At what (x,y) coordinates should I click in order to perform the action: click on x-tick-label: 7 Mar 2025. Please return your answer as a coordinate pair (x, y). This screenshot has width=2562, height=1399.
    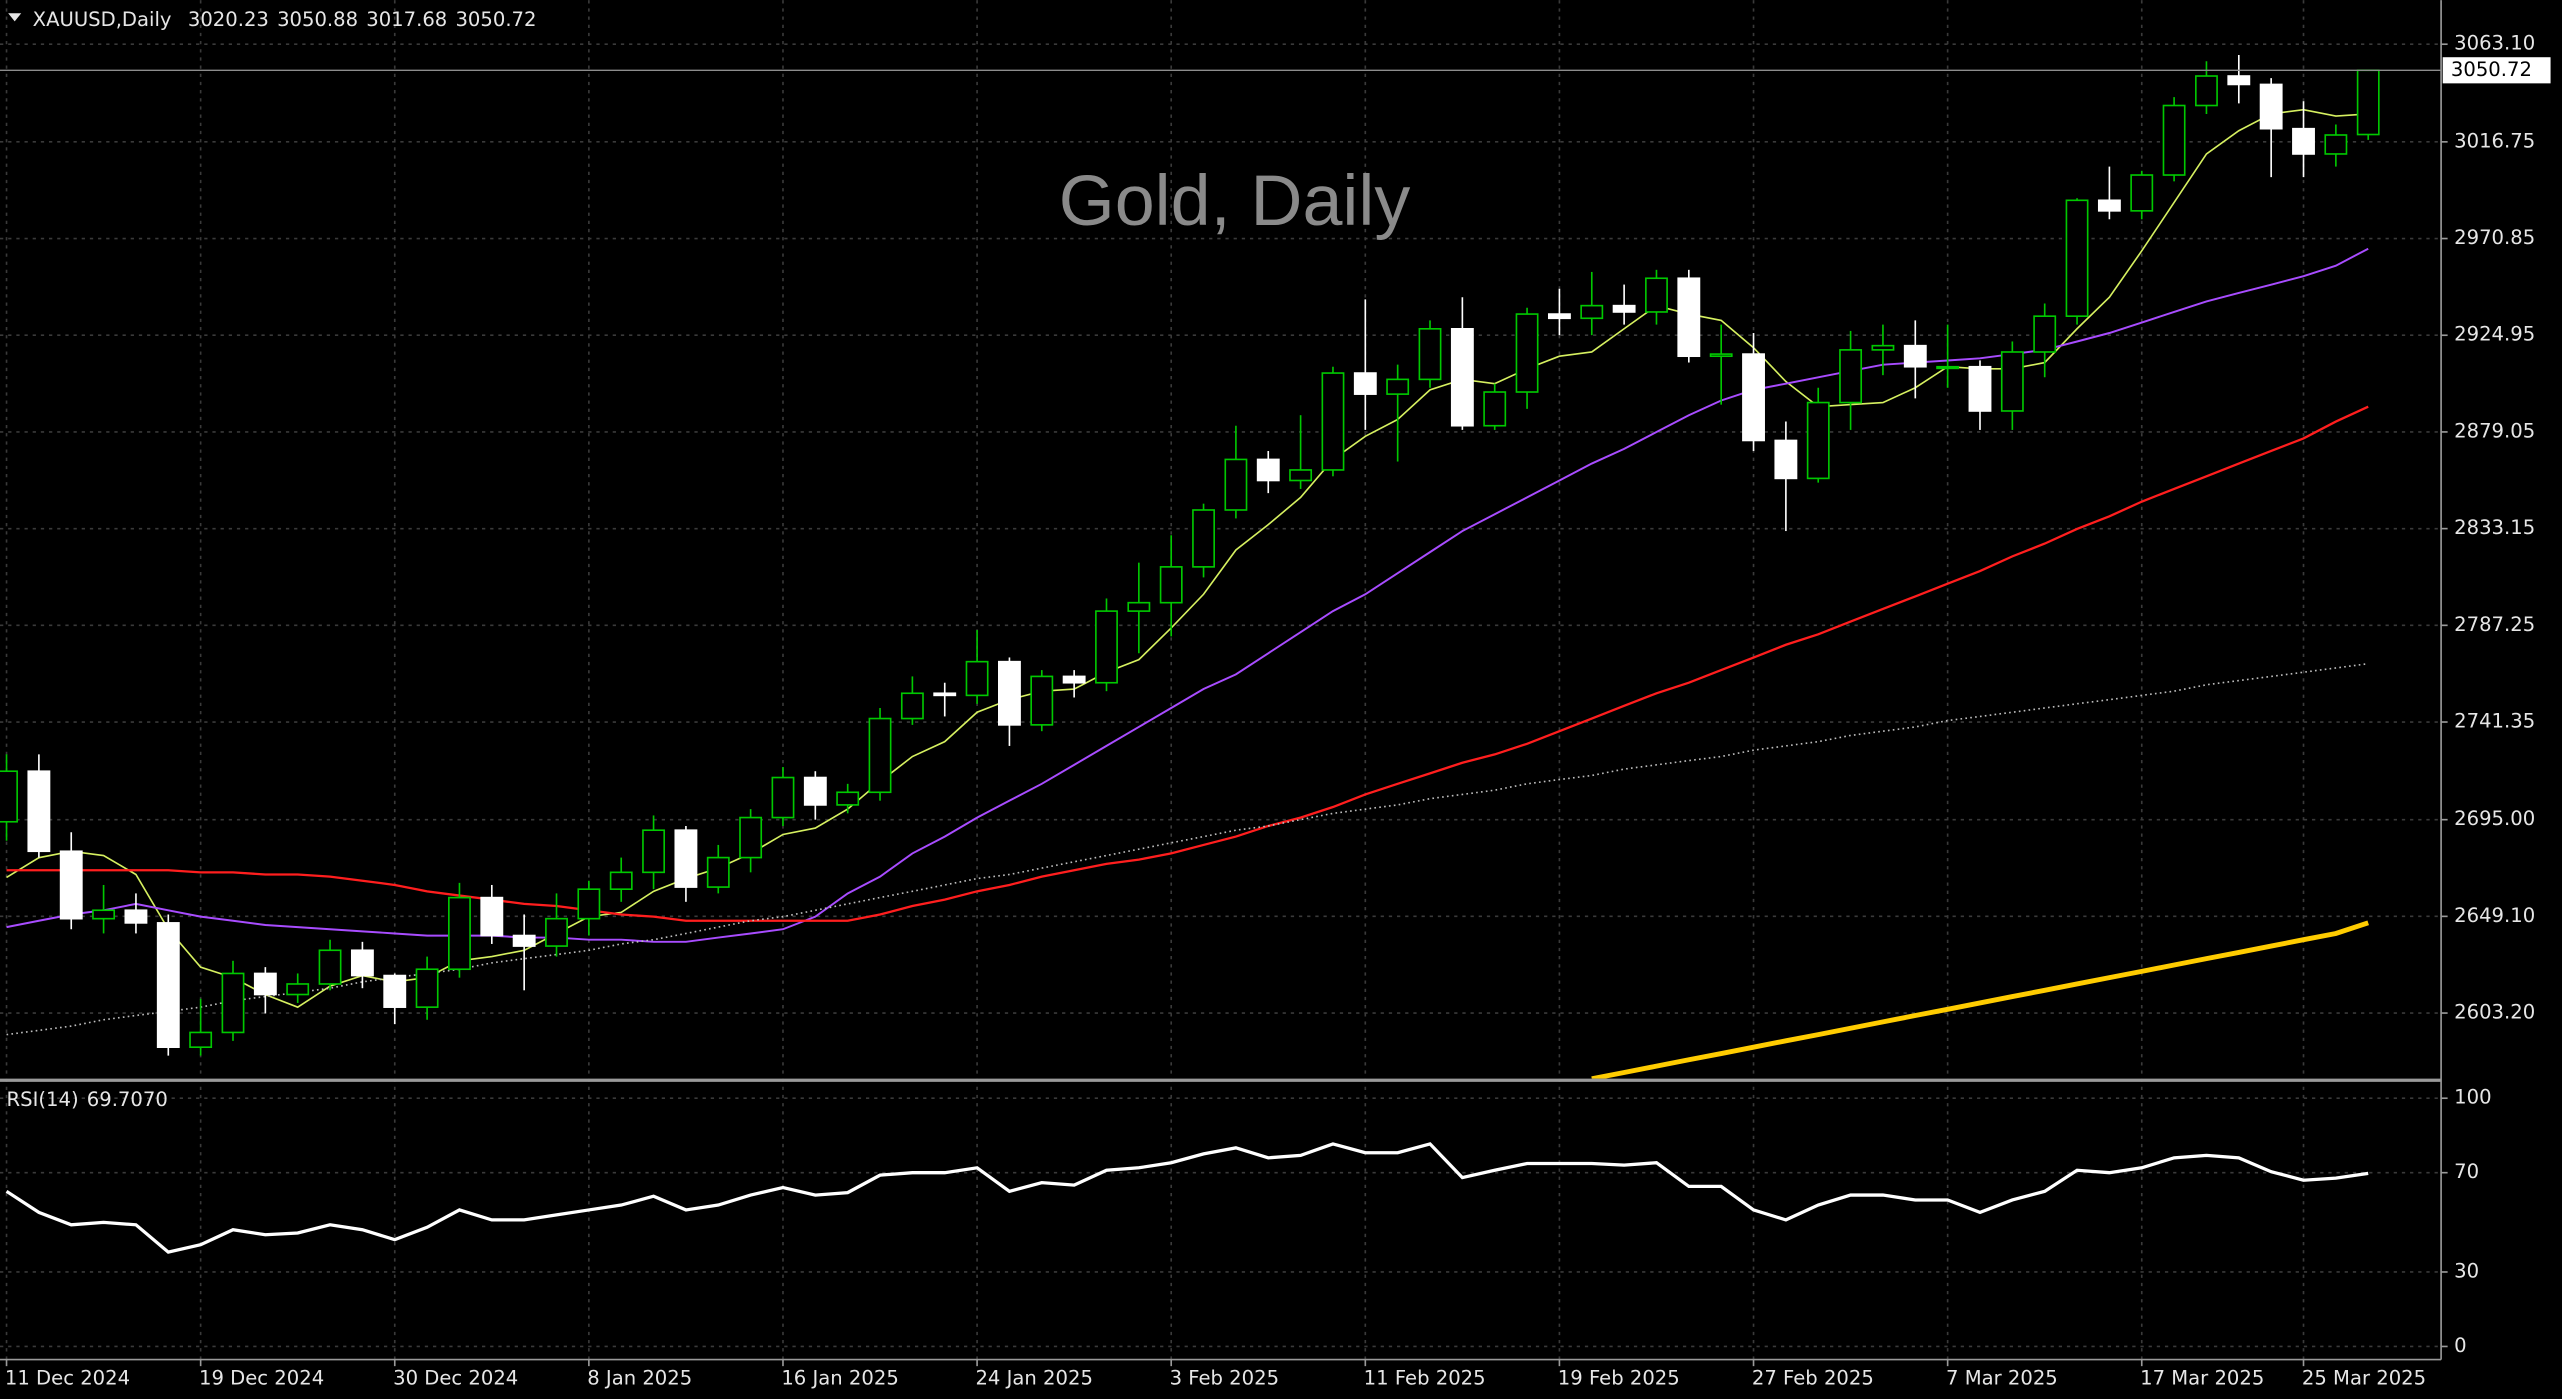
    Looking at the image, I should click on (2002, 1378).